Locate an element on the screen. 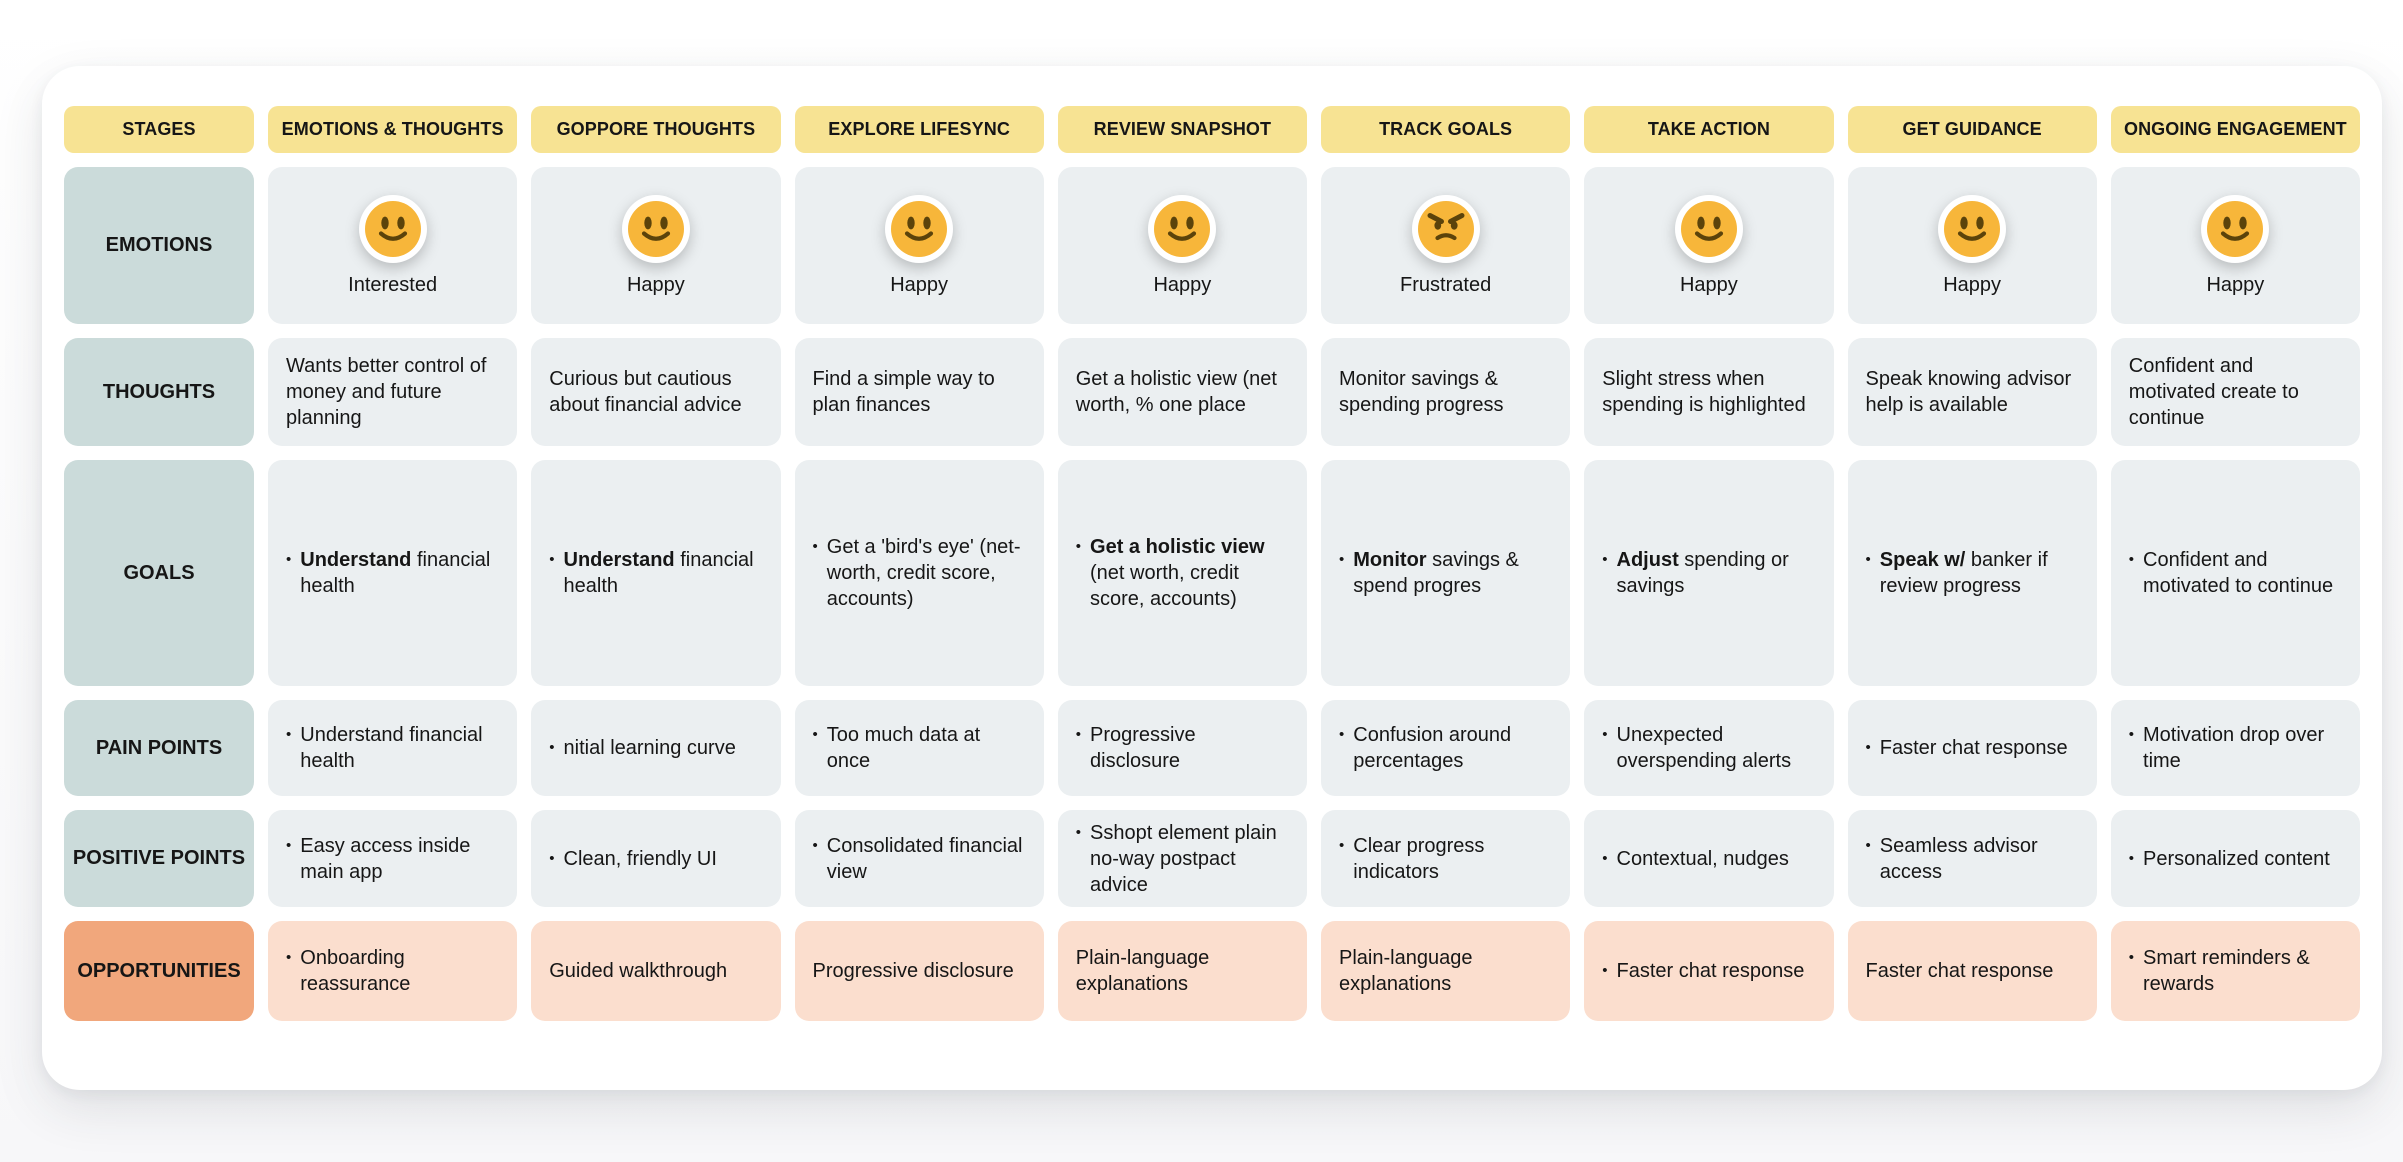 This screenshot has width=2403, height=1162. cell-text-rest: spending or savings is located at coordinates (1702, 573).